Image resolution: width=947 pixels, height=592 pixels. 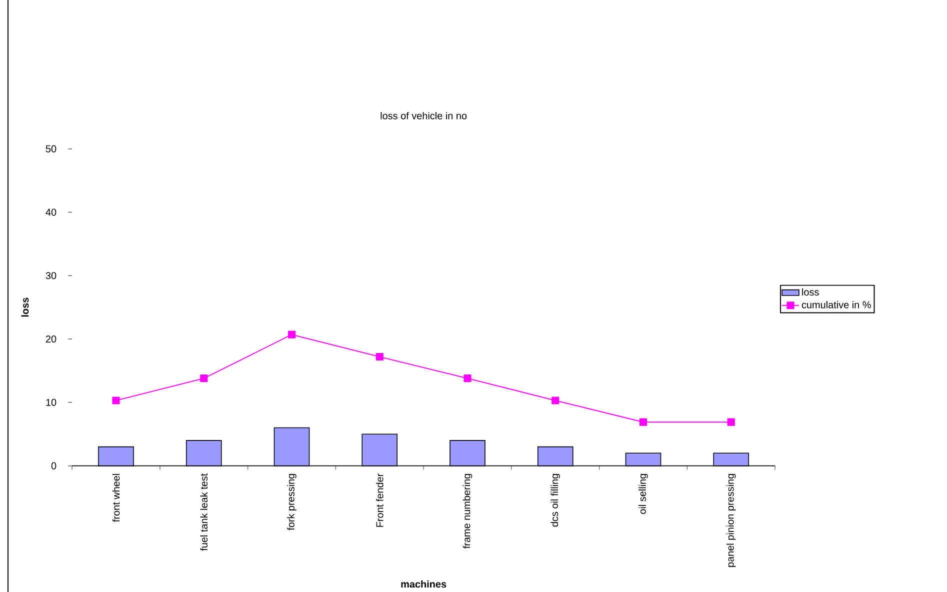 What do you see at coordinates (53, 466) in the screenshot?
I see `y-tick-label: 0` at bounding box center [53, 466].